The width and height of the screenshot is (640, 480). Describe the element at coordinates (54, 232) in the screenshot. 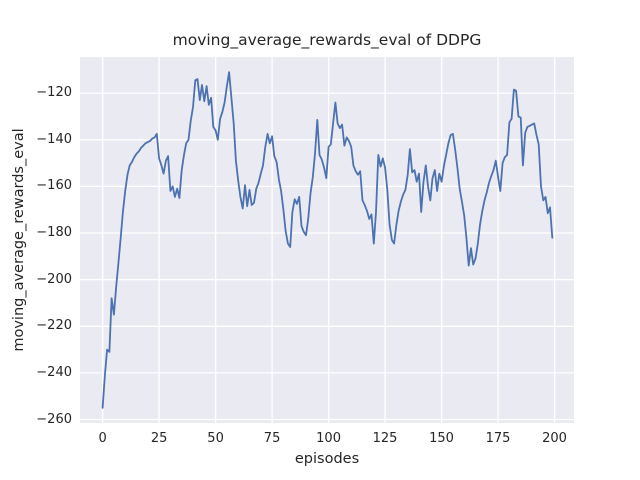

I see `y-tick-label: −180` at that location.